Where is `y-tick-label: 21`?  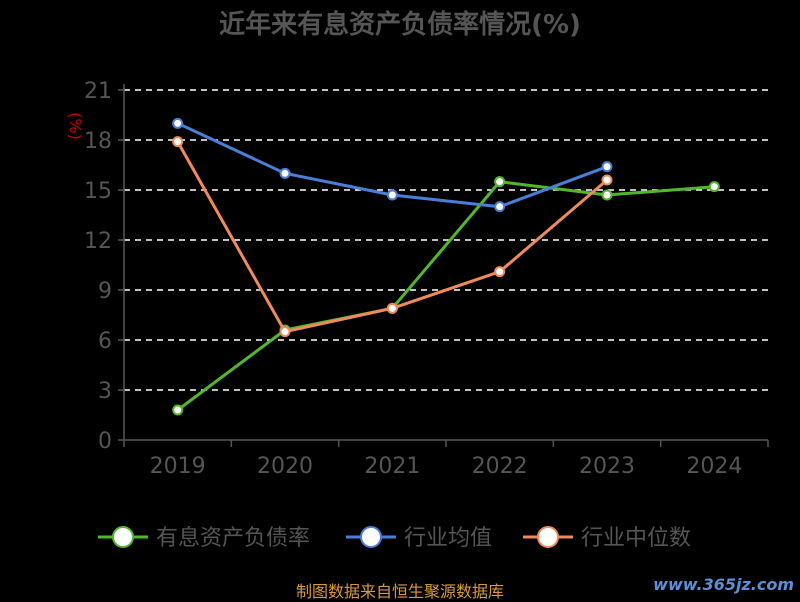
y-tick-label: 21 is located at coordinates (98, 91).